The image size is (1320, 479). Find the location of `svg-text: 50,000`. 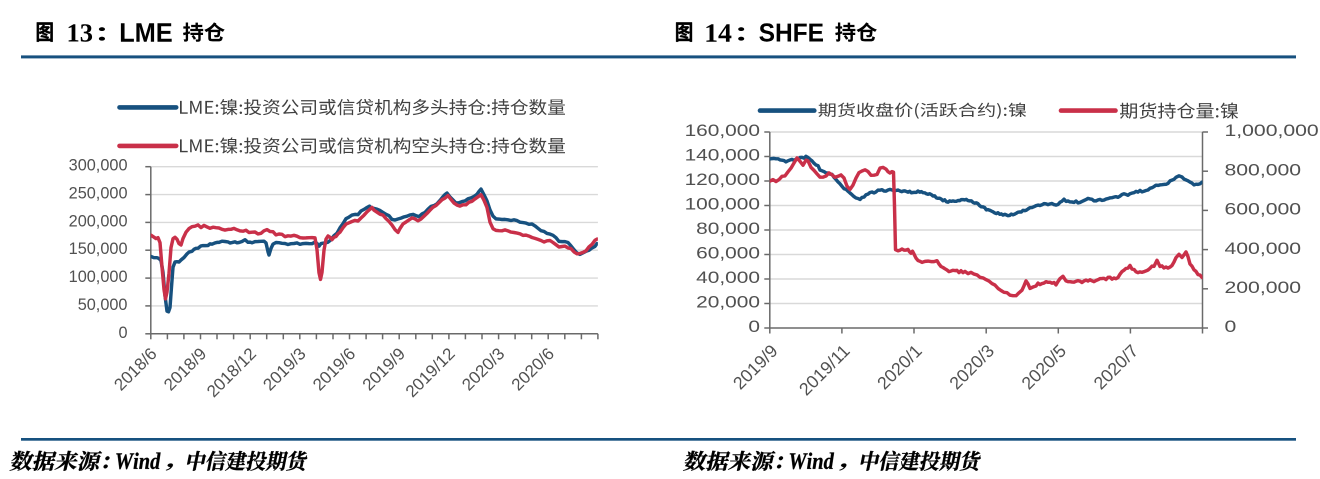

svg-text: 50,000 is located at coordinates (103, 305).